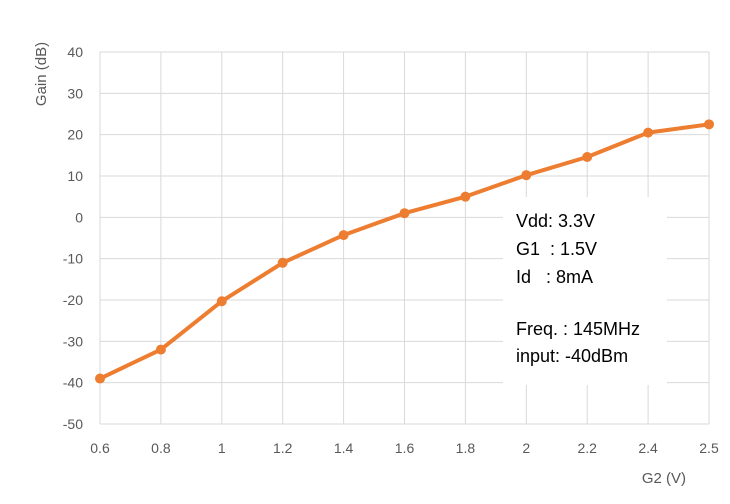 The height and width of the screenshot is (504, 730). I want to click on x-tick-label: 1.4, so click(344, 448).